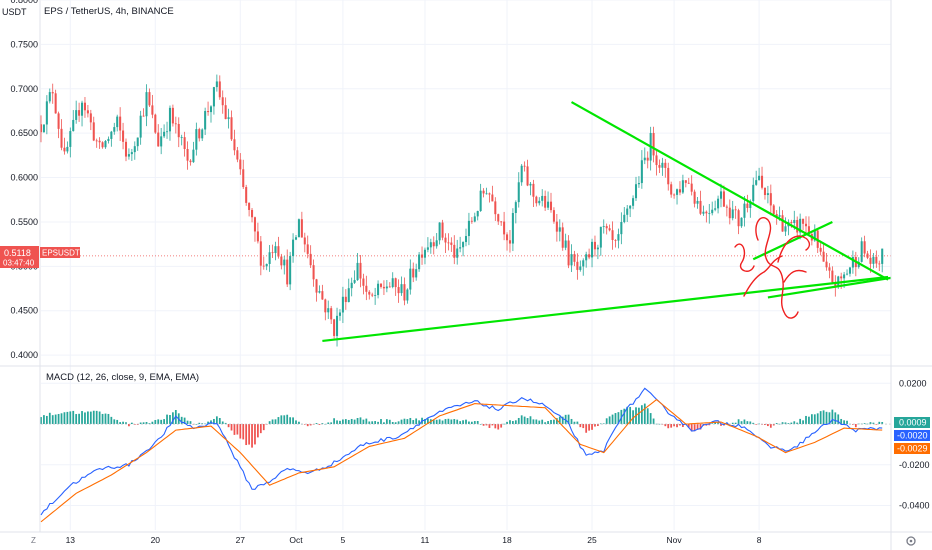 This screenshot has width=932, height=550. Describe the element at coordinates (911, 541) in the screenshot. I see `settings-gear-icon` at that location.